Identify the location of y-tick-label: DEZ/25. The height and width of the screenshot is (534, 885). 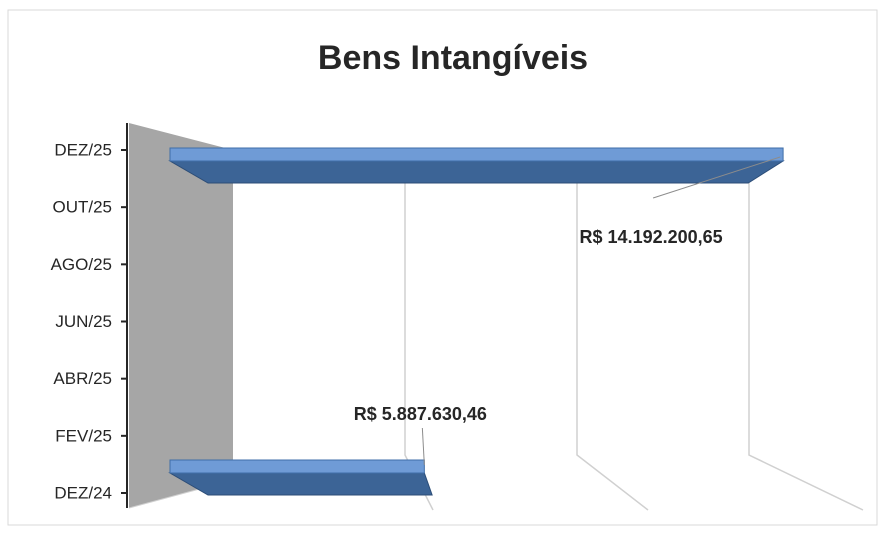
(83, 149).